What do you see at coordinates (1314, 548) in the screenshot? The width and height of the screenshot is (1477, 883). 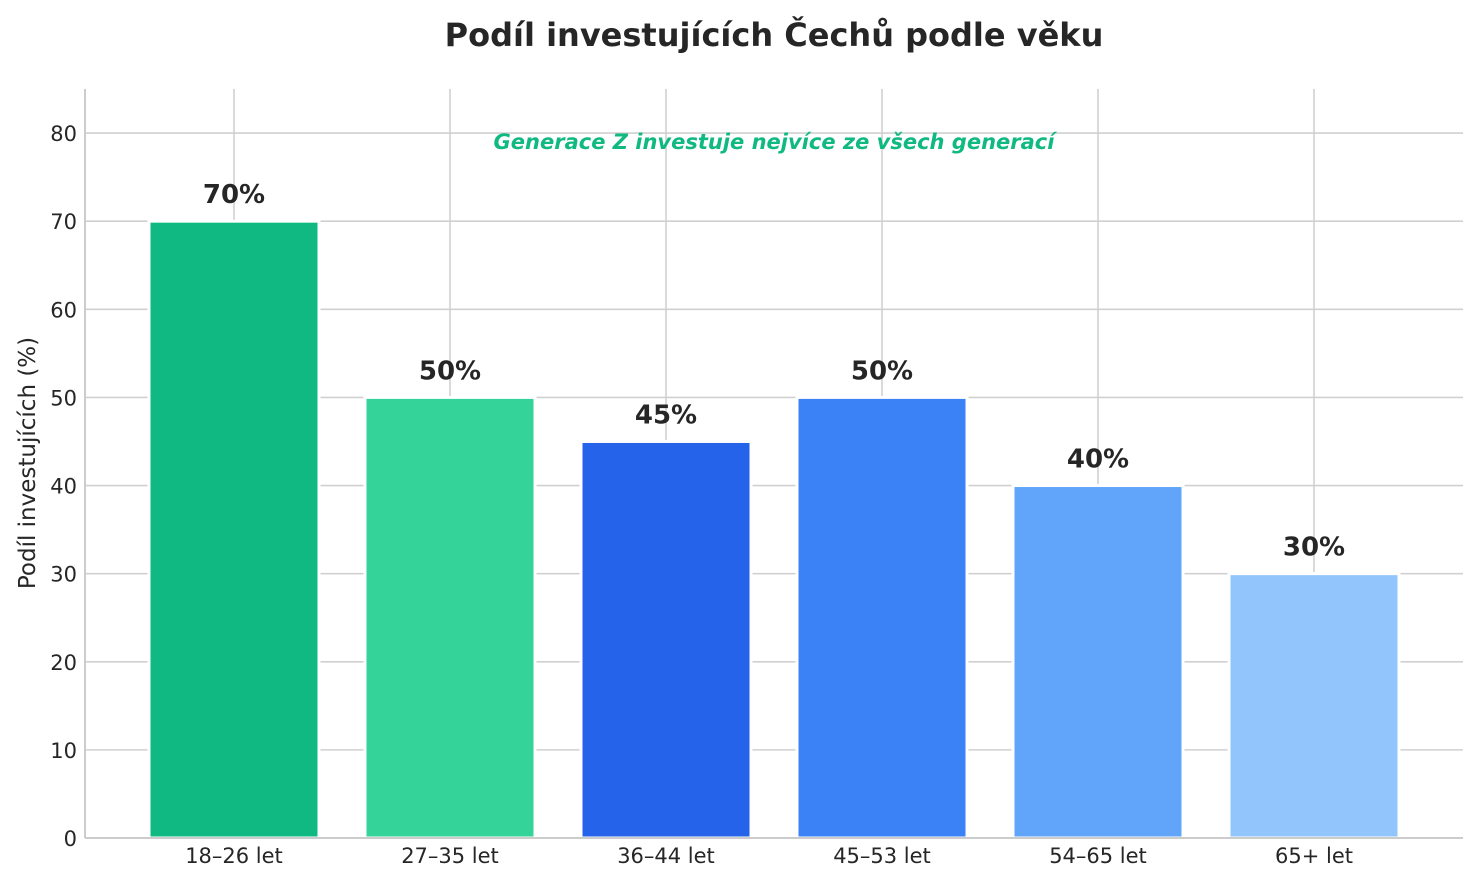 I see `value-label: 30%` at bounding box center [1314, 548].